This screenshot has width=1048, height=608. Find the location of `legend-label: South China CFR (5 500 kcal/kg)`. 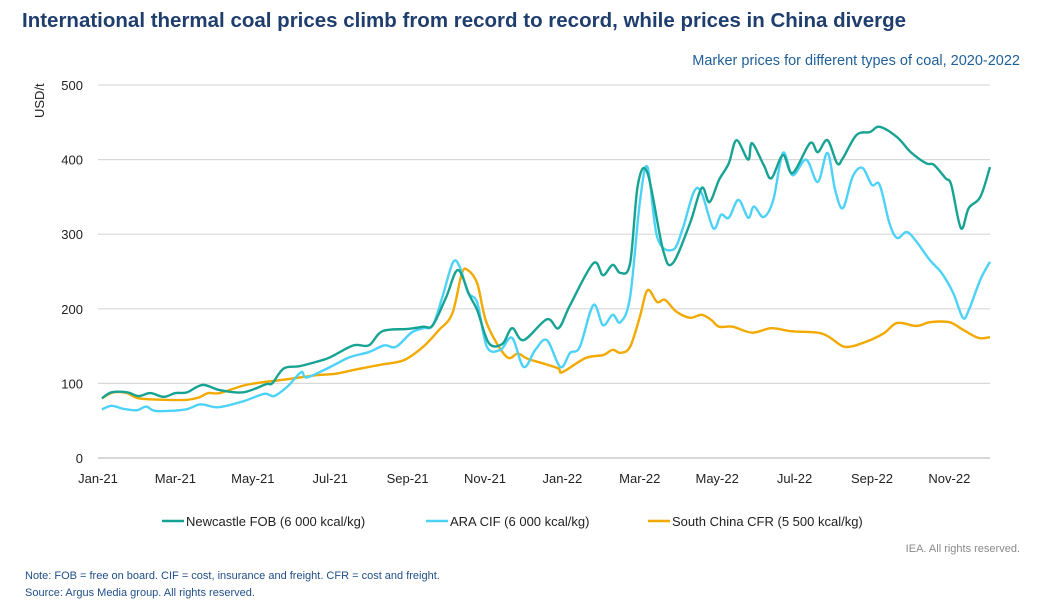

legend-label: South China CFR (5 500 kcal/kg) is located at coordinates (767, 521).